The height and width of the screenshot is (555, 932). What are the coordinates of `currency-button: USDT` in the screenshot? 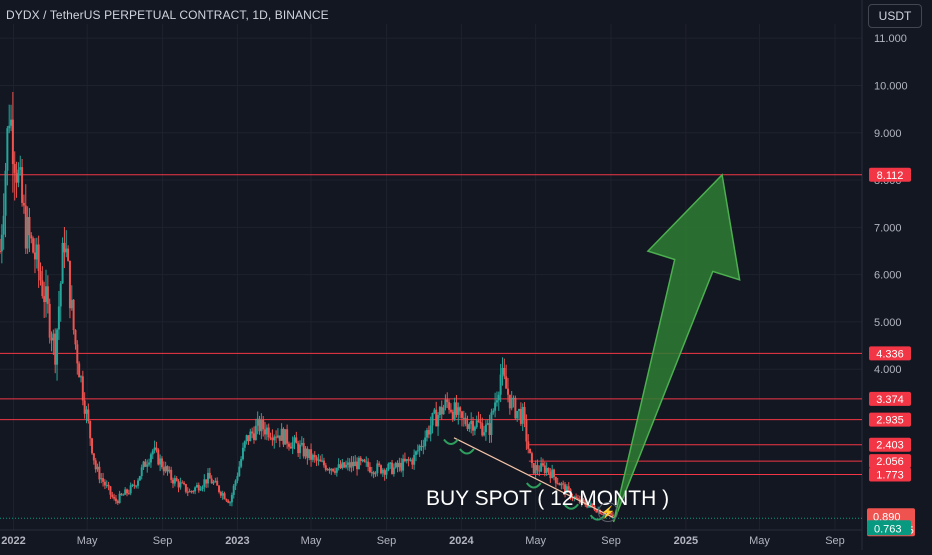 It's located at (895, 16).